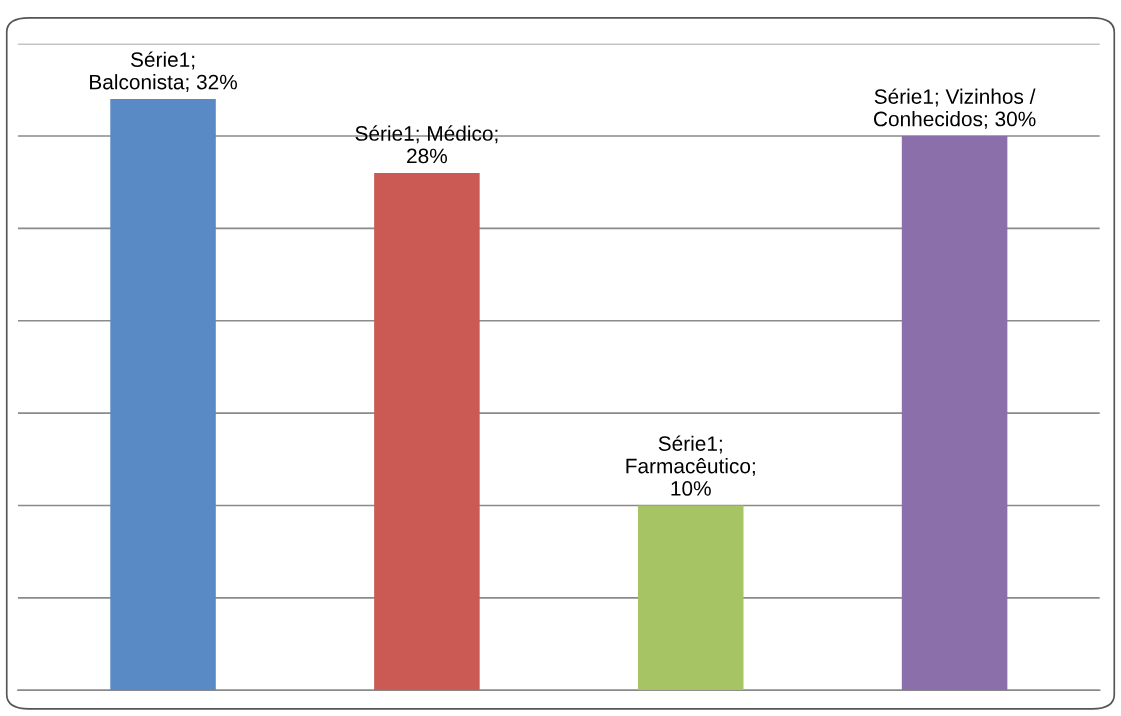 The width and height of the screenshot is (1121, 716). What do you see at coordinates (426, 144) in the screenshot?
I see `data-label: Série1; Médico; 28%` at bounding box center [426, 144].